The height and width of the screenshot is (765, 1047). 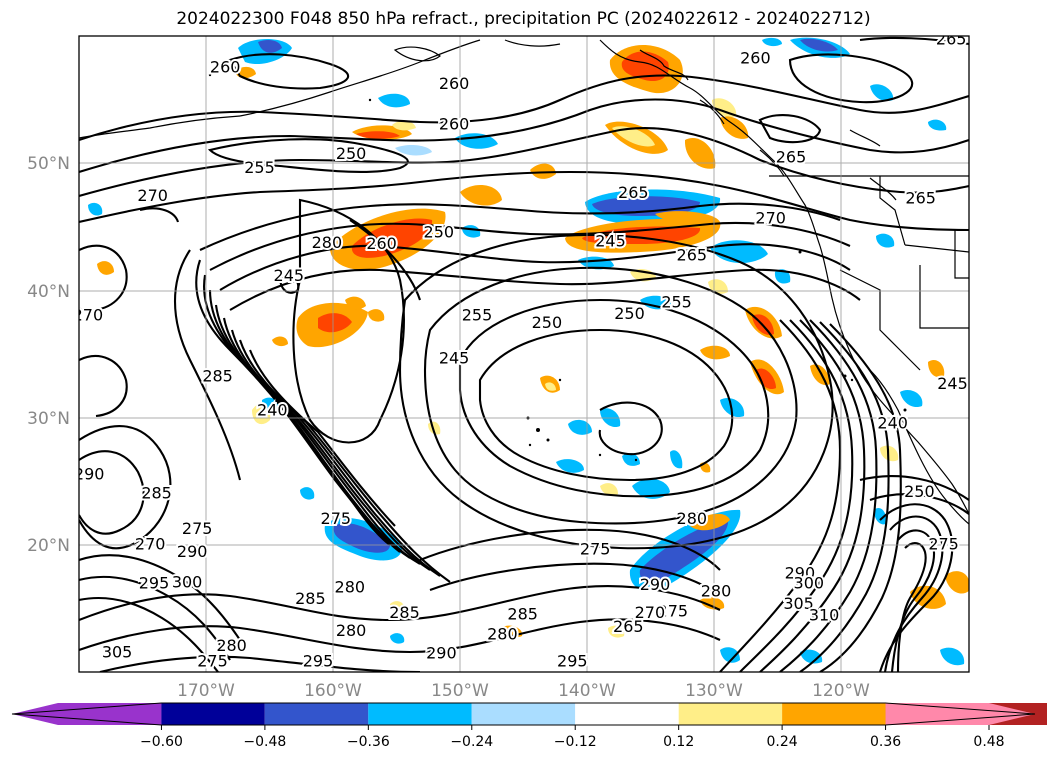 I want to click on lat-label-40n: 40°N, so click(x=48, y=292).